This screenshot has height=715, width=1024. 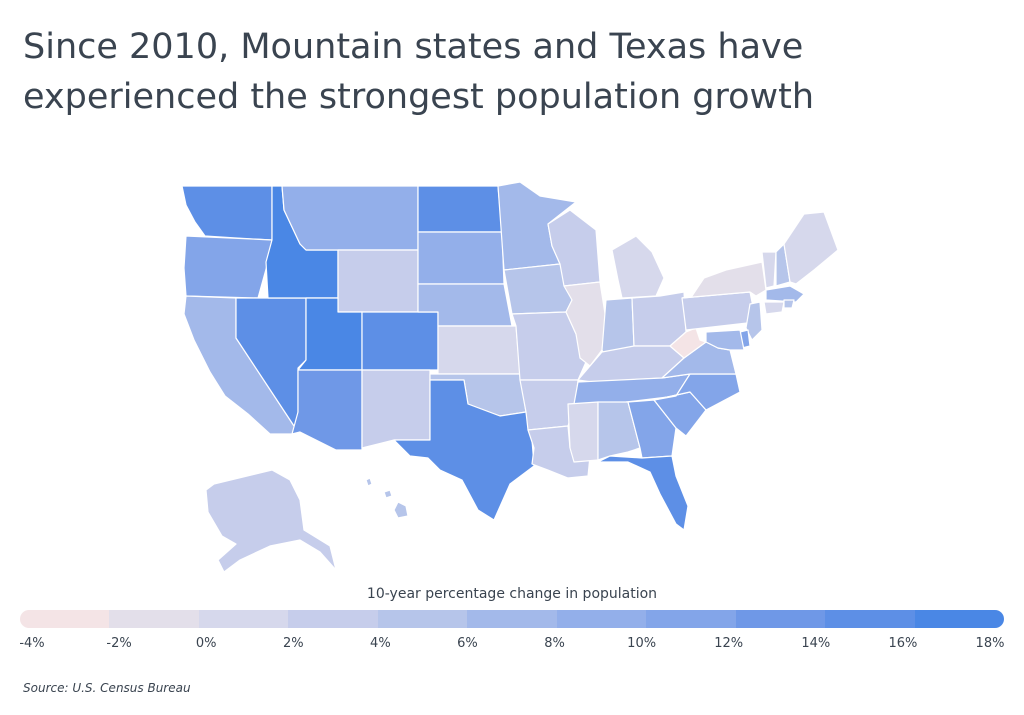 I want to click on state-az, so click(x=327, y=410).